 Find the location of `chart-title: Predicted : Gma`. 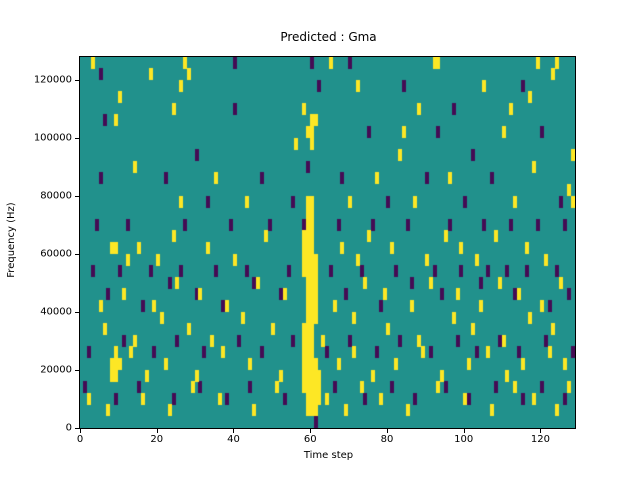

chart-title: Predicted : Gma is located at coordinates (328, 37).